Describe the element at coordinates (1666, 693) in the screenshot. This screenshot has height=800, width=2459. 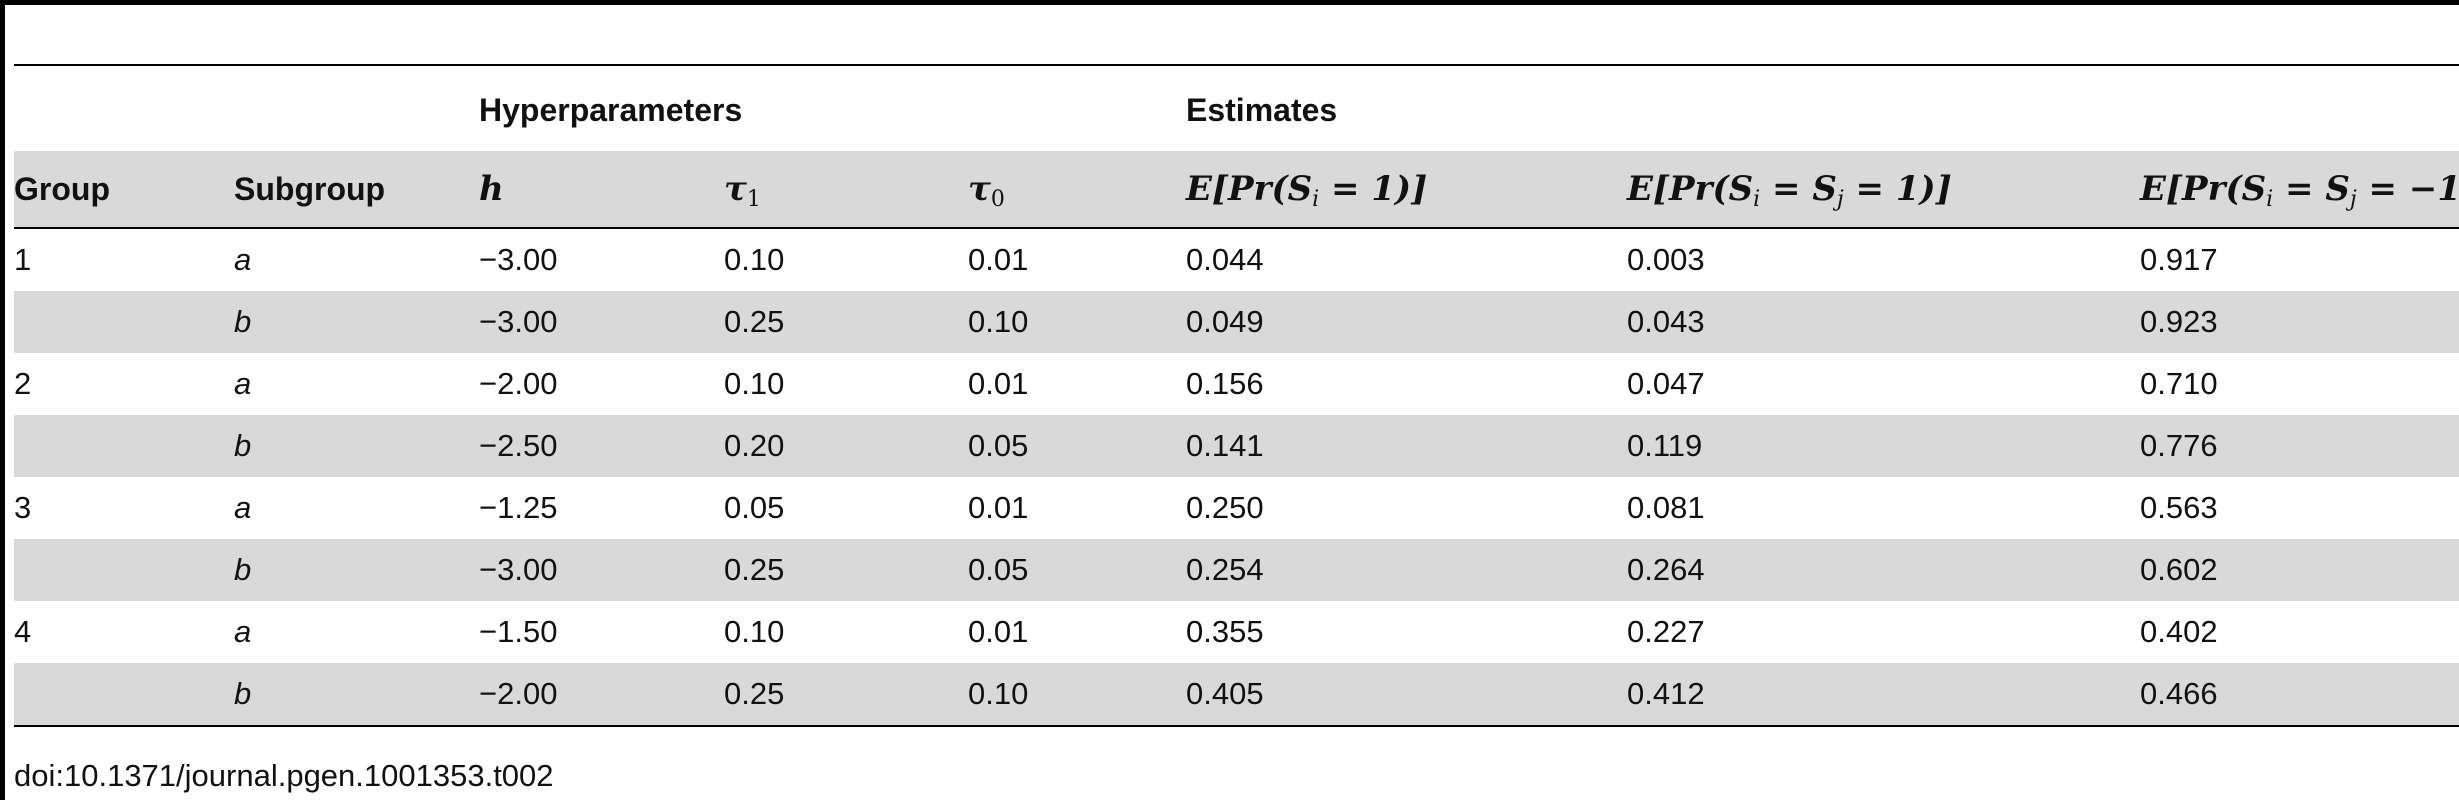
I see `cell-estimate-both-one: 0.412` at that location.